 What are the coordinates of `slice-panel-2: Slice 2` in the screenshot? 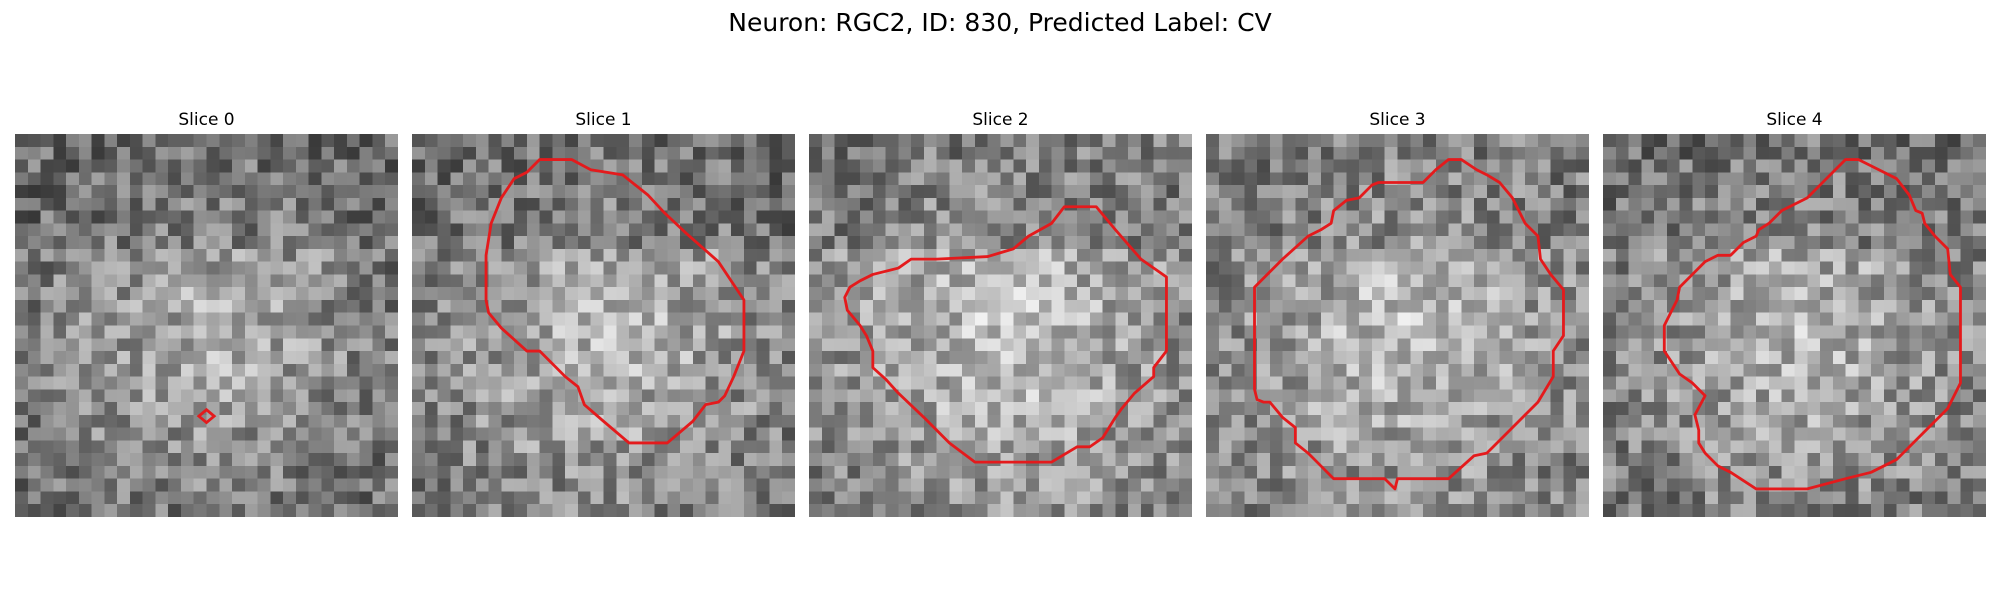 It's located at (1000, 313).